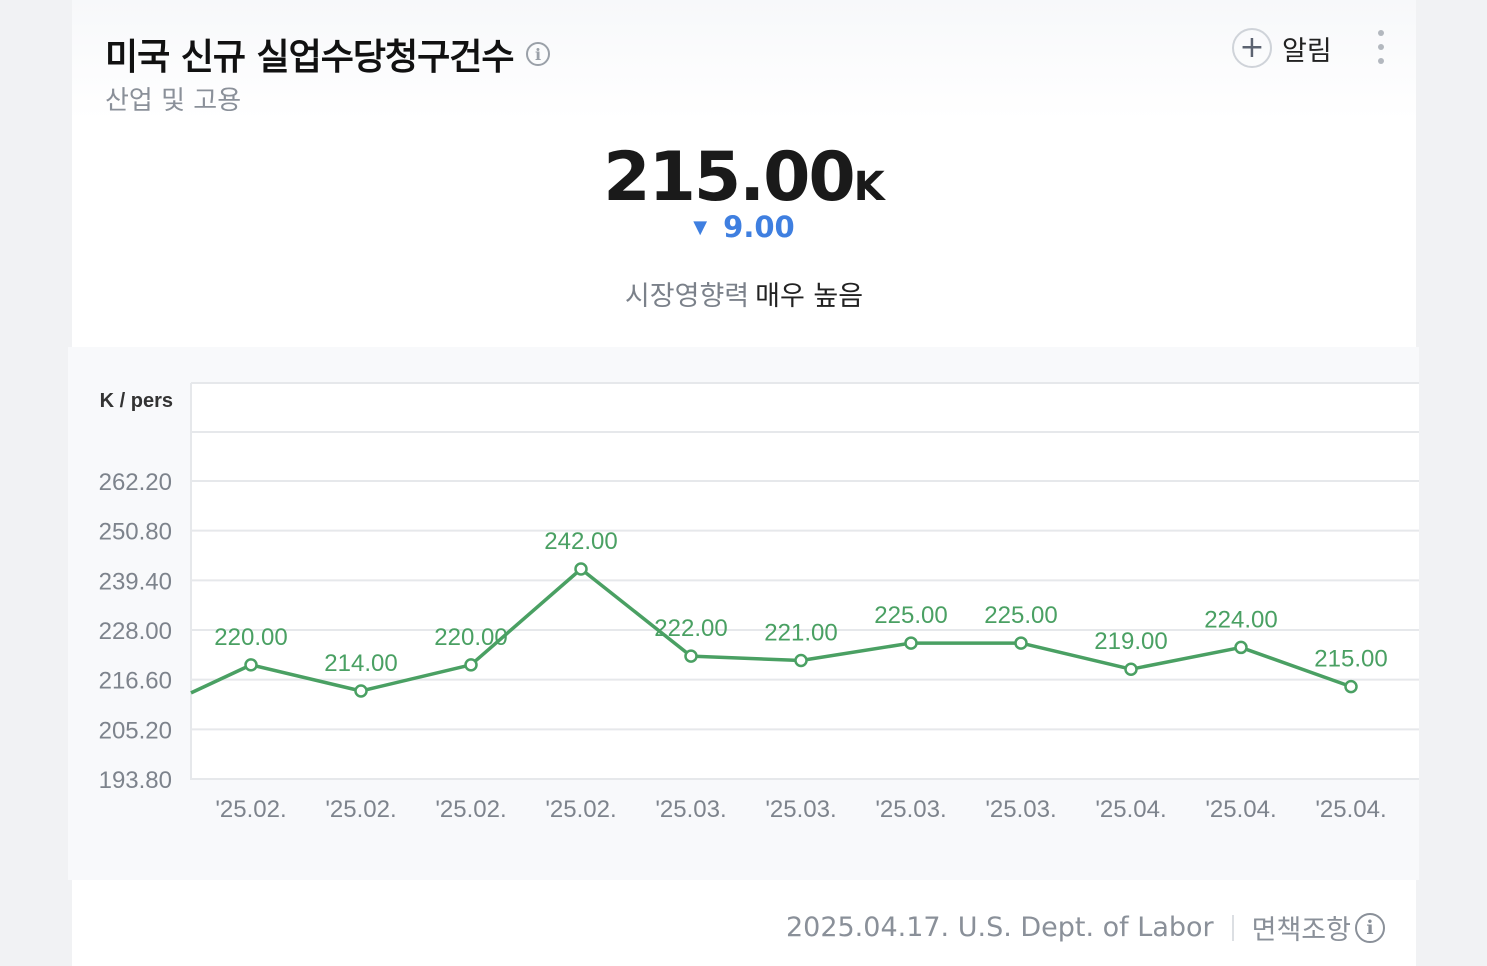 Image resolution: width=1487 pixels, height=966 pixels. I want to click on series-line, so click(771, 631).